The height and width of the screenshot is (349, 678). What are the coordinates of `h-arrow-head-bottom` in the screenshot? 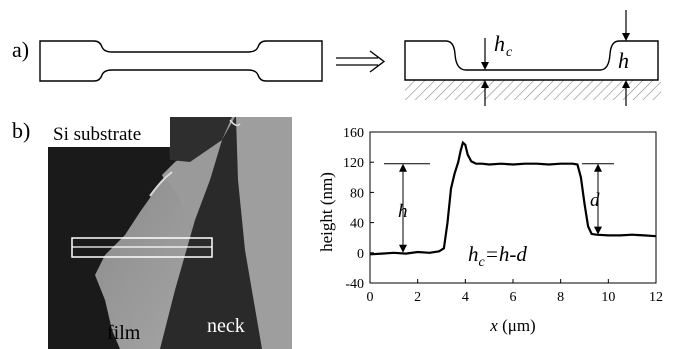 It's located at (403, 248).